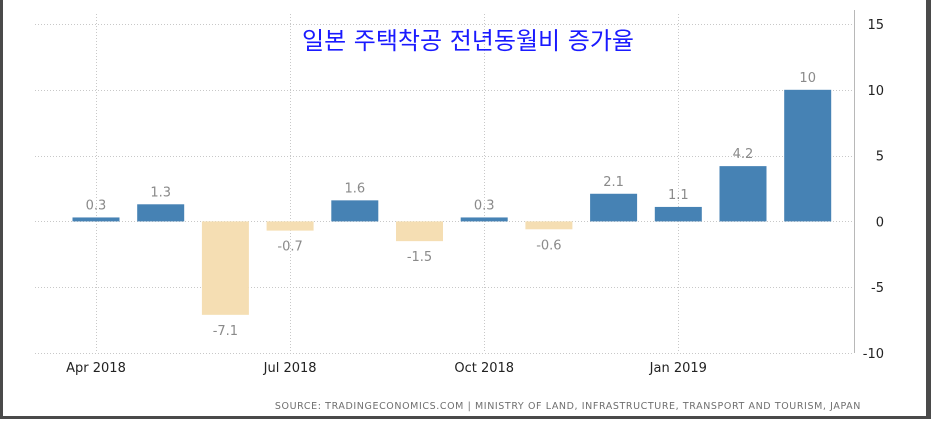 This screenshot has width=939, height=422. I want to click on data-label: 10, so click(807, 78).